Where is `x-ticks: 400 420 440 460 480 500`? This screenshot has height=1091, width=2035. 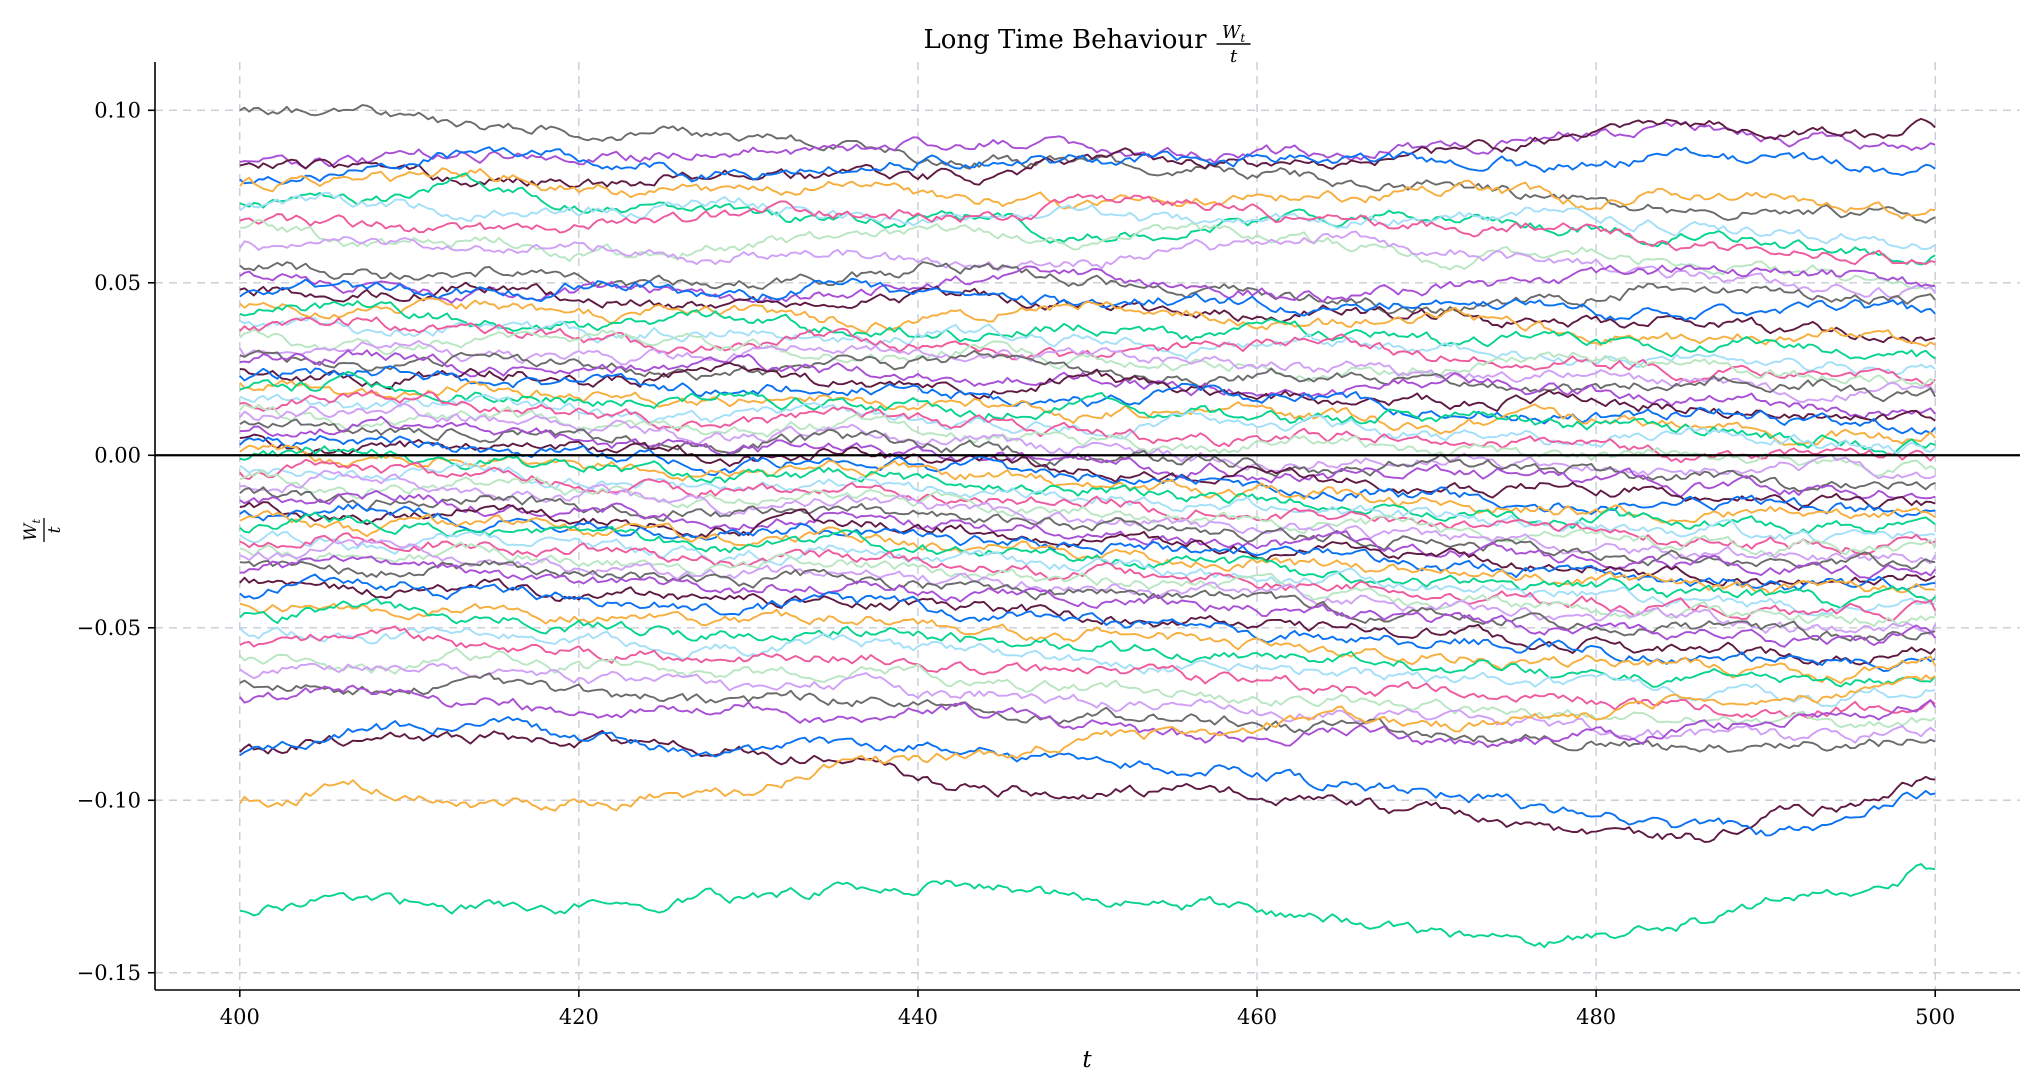 x-ticks: 400 420 440 460 480 500 is located at coordinates (1087, 1009).